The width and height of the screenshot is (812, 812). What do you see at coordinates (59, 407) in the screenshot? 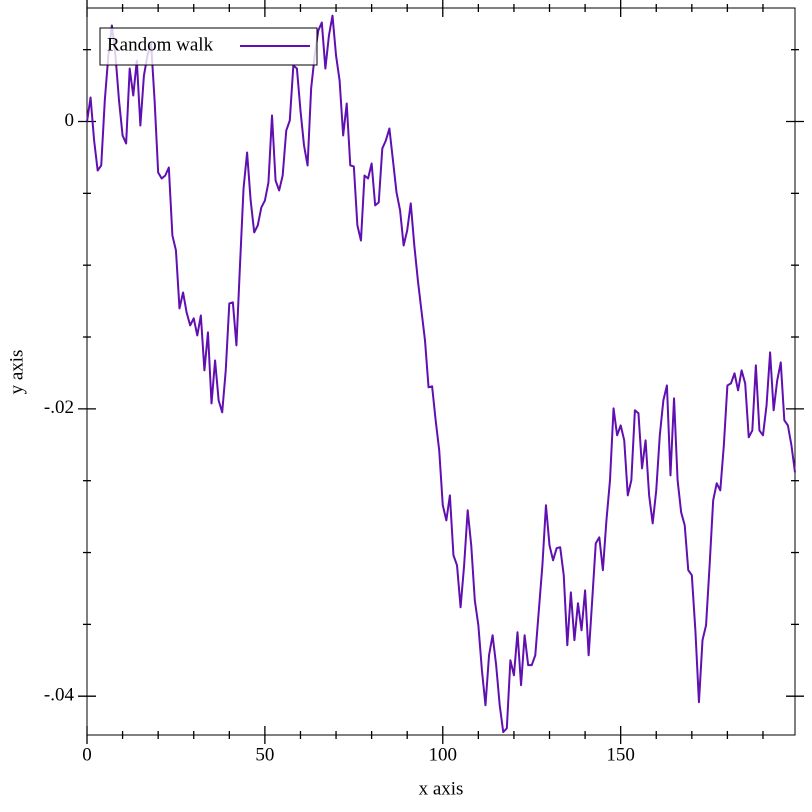
I see `y-tick-label: -.02` at bounding box center [59, 407].